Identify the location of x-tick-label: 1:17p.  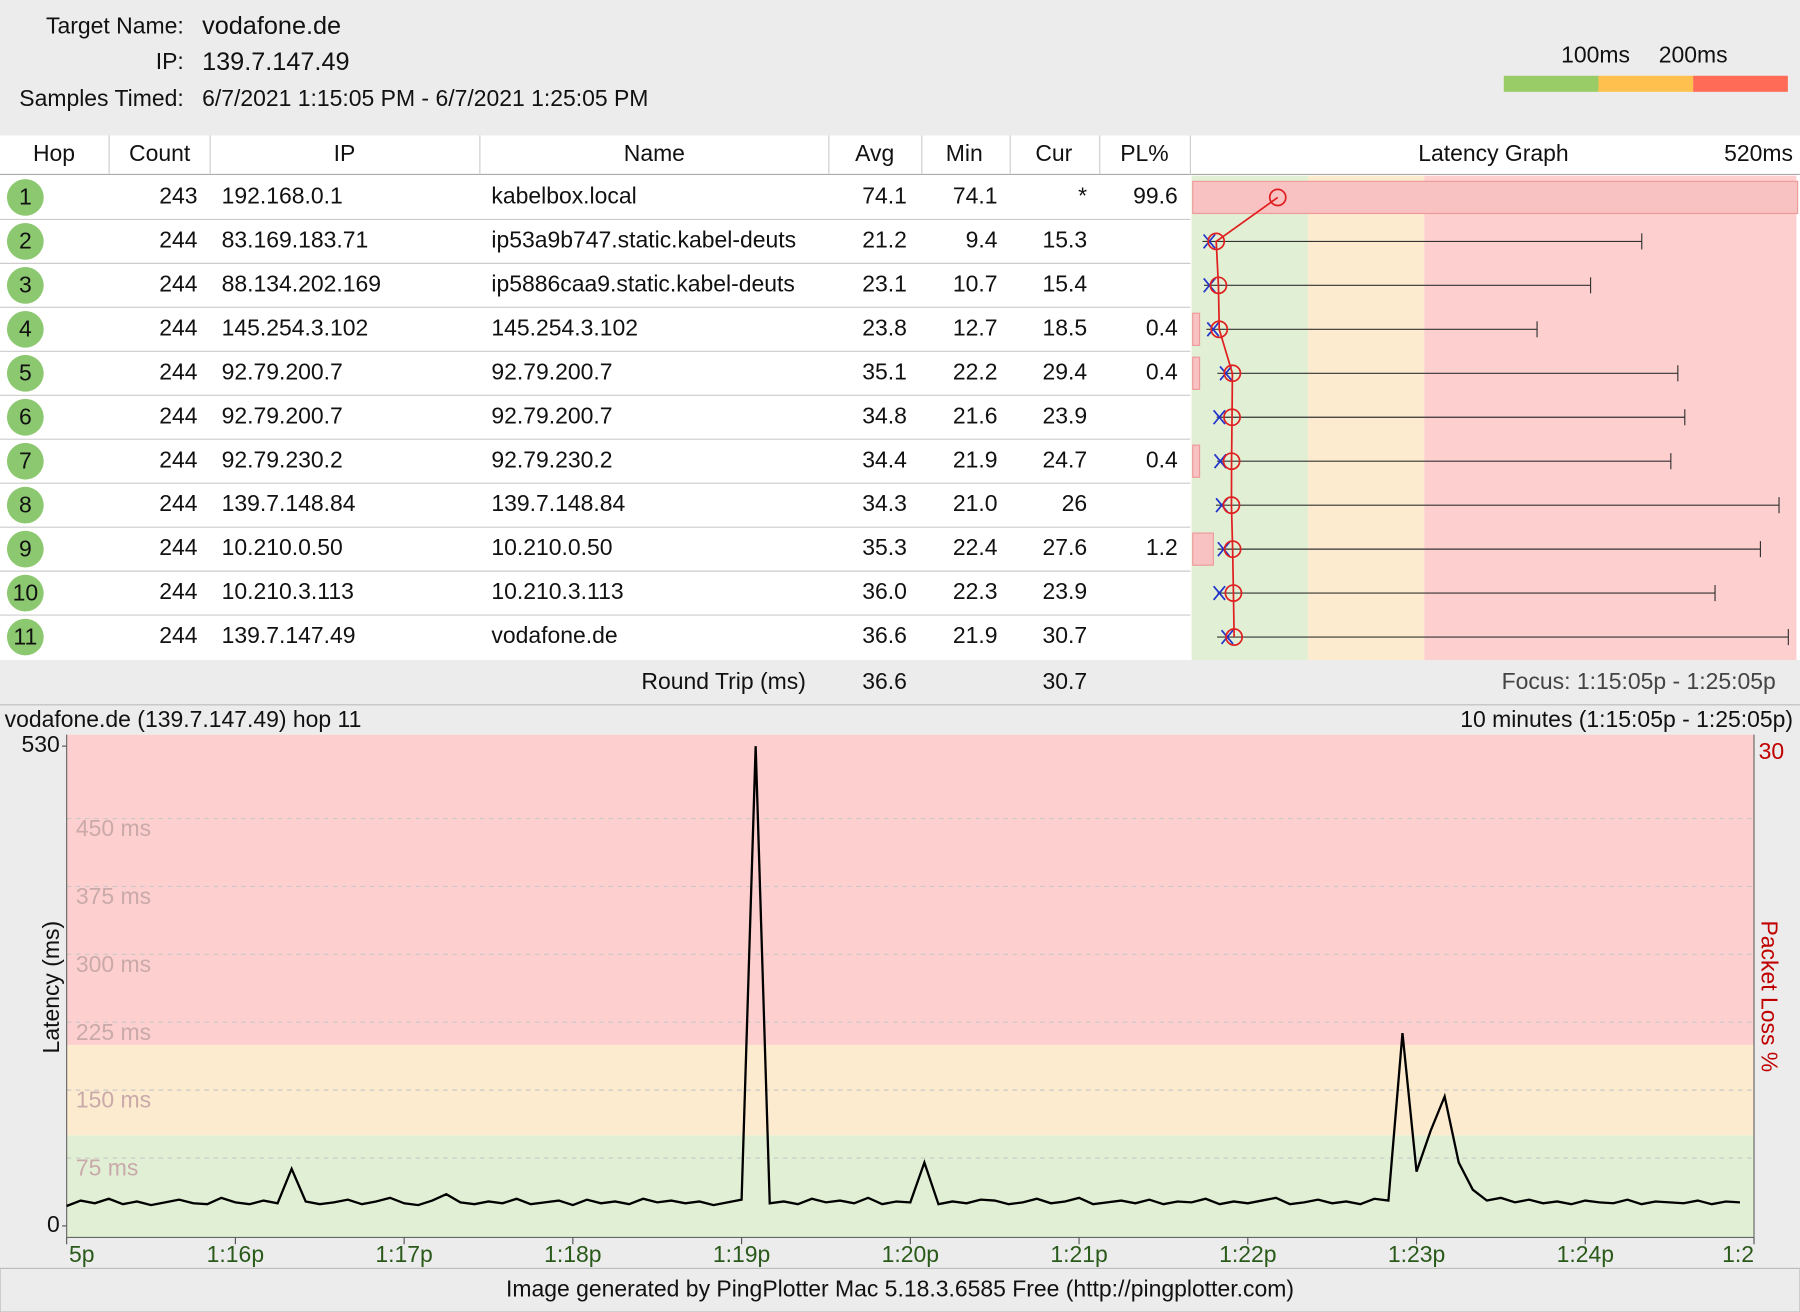
(403, 1254).